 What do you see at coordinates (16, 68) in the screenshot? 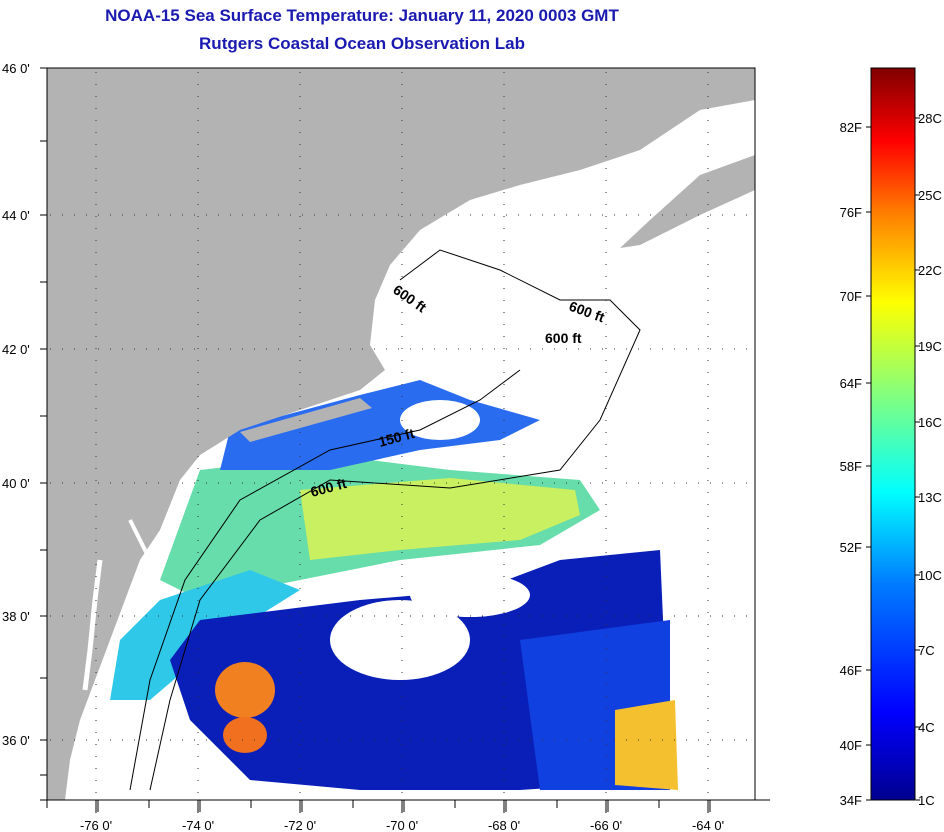
I see `latitude-label: 46 0'` at bounding box center [16, 68].